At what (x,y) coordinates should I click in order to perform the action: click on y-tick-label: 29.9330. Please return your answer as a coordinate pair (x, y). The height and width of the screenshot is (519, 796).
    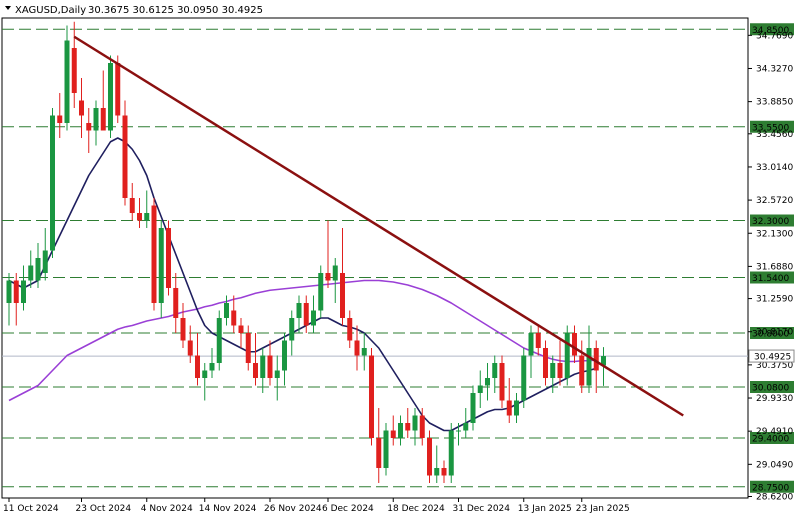
    Looking at the image, I should click on (774, 399).